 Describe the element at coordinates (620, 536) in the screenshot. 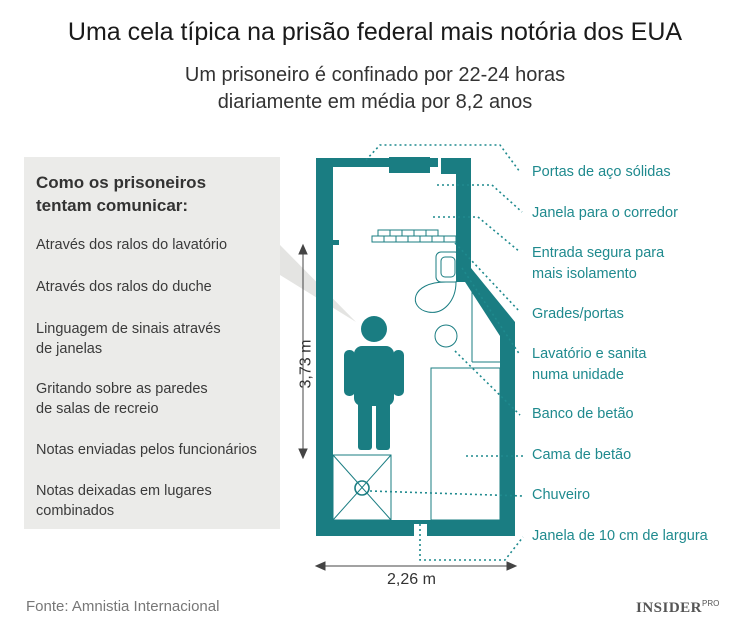

I see `label-window: Janela de 10 cm de largura` at that location.